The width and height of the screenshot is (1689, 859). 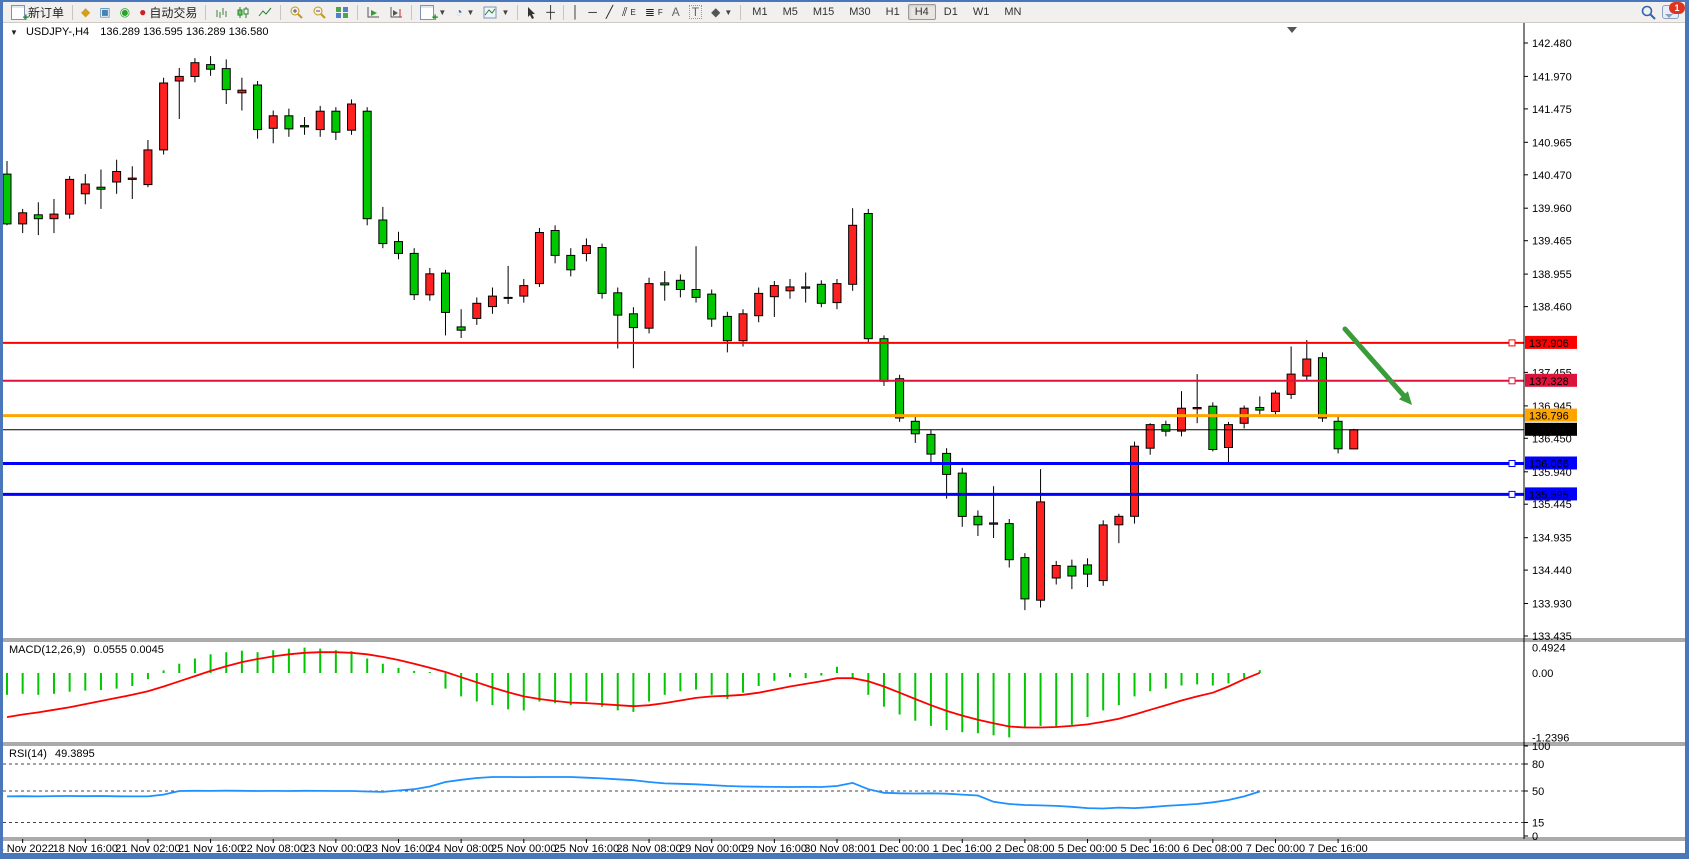 I want to click on cursor-button, so click(x=531, y=12).